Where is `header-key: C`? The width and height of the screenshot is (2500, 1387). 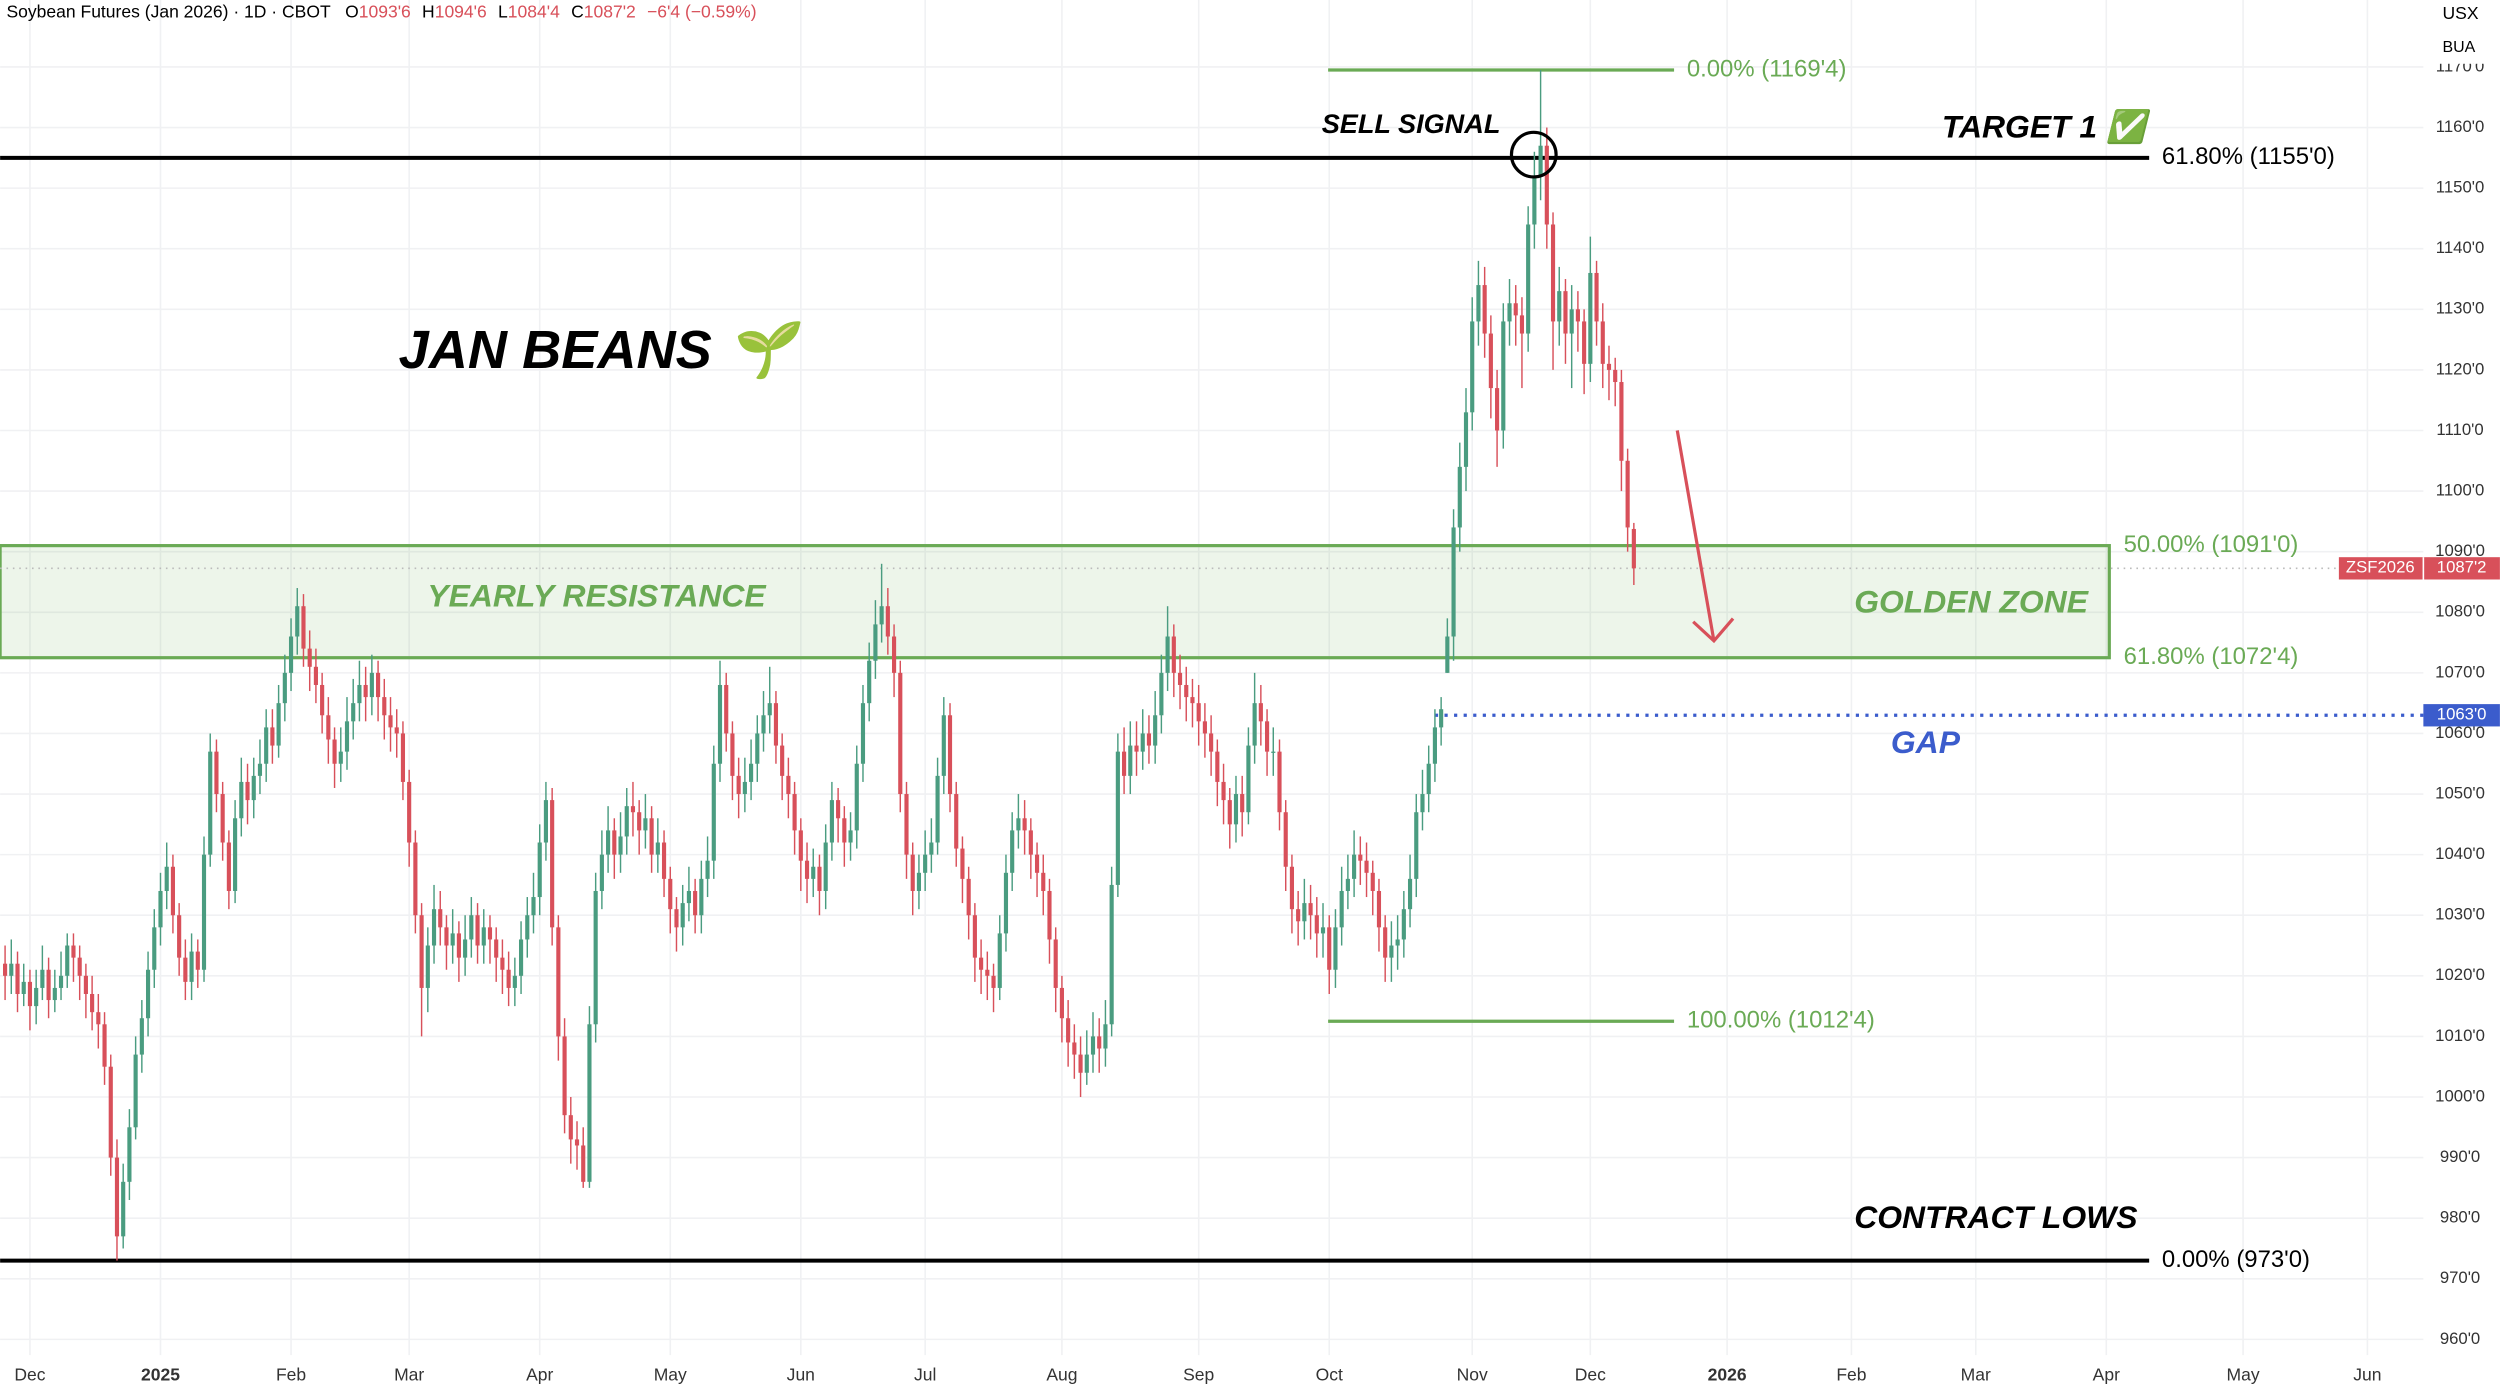
header-key: C is located at coordinates (577, 11).